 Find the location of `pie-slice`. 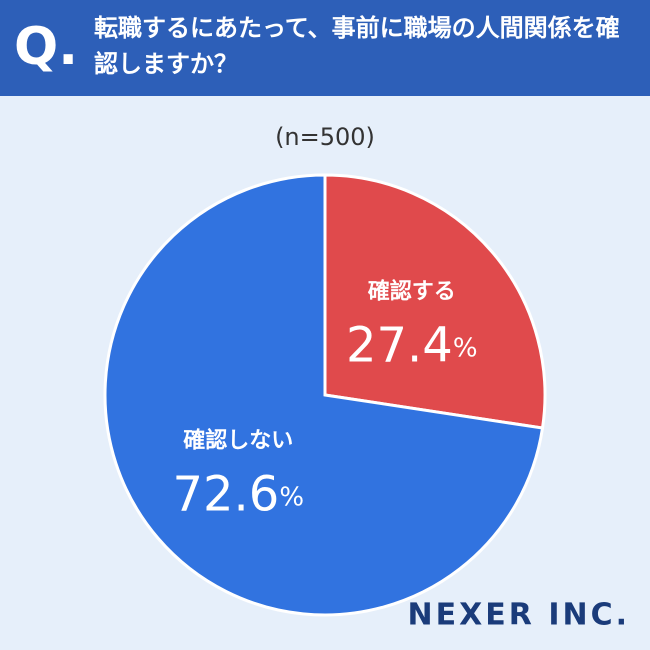

pie-slice is located at coordinates (435, 301).